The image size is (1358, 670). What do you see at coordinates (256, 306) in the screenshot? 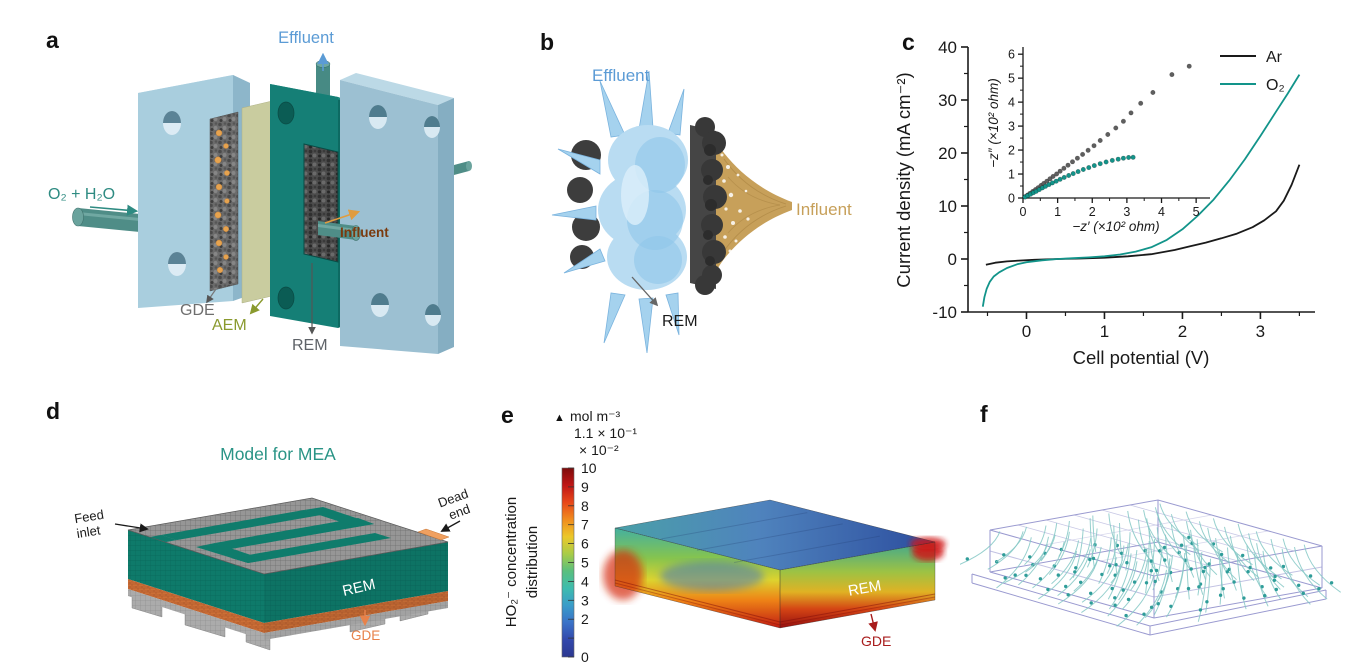
I see `aem-pointer-arrow` at bounding box center [256, 306].